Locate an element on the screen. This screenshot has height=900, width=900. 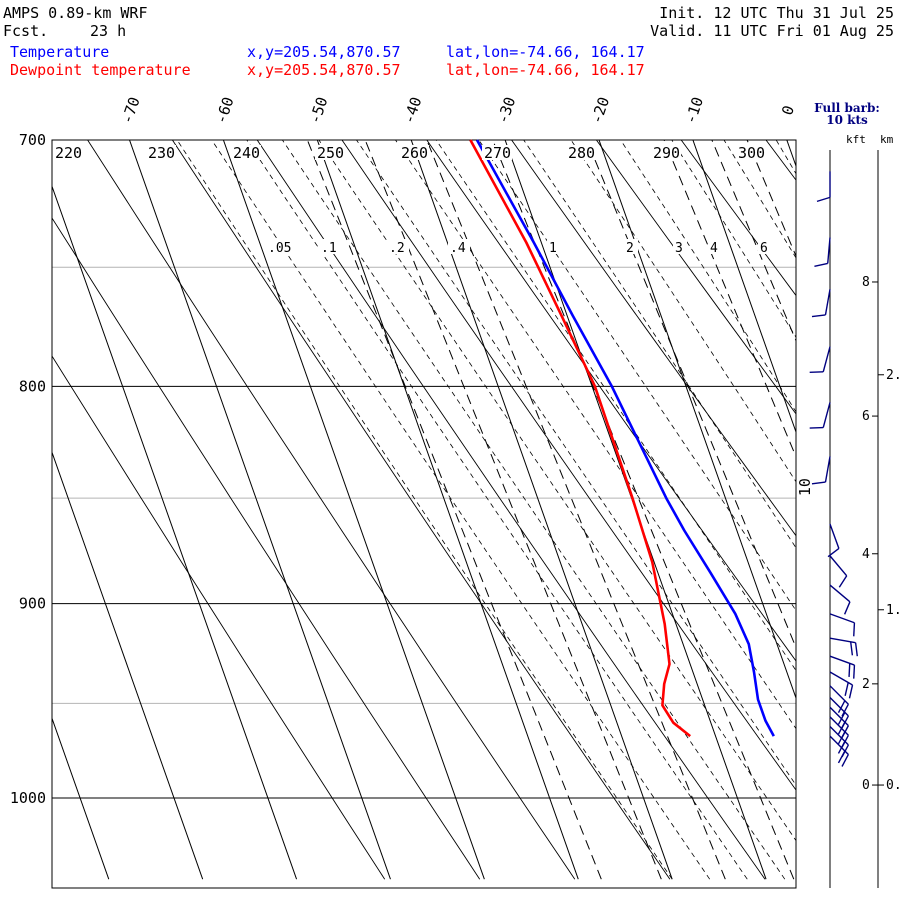
mr-label-1: .1 is located at coordinates (329, 248).